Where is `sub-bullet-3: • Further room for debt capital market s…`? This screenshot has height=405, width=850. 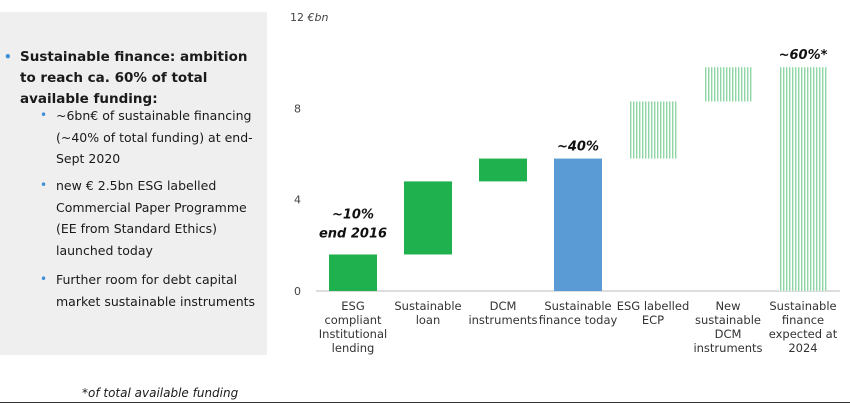
sub-bullet-3: • Further room for debt capital market s… is located at coordinates (148, 290).